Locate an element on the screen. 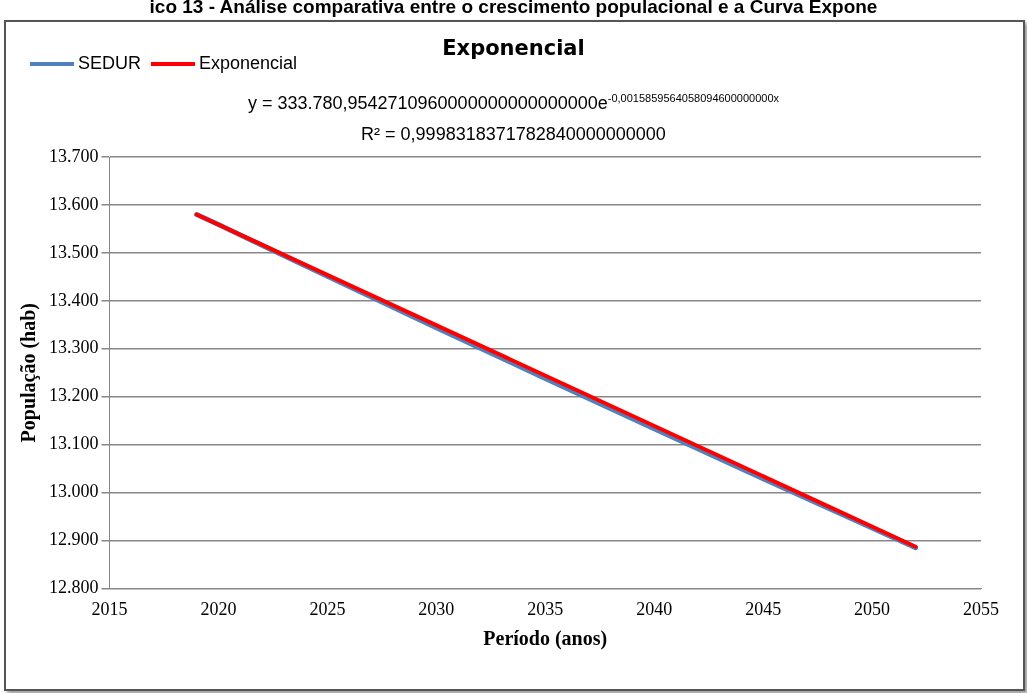  x-tick-label: 2050 is located at coordinates (872, 608).